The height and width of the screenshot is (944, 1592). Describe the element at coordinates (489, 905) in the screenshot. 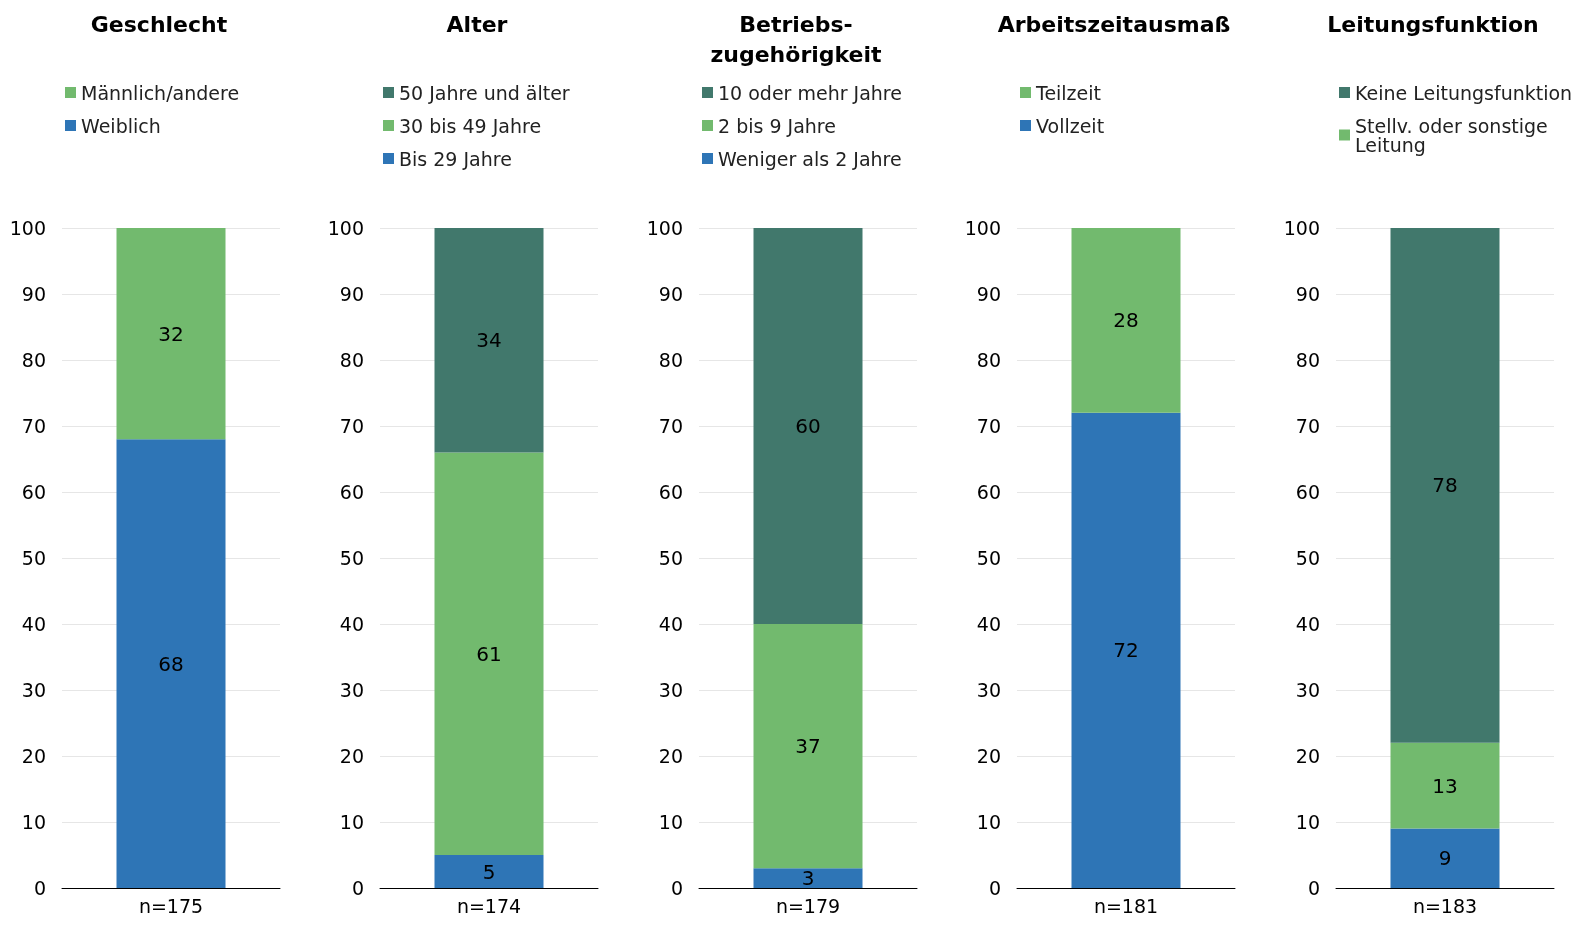

I see `x-tick-label: n=174` at that location.